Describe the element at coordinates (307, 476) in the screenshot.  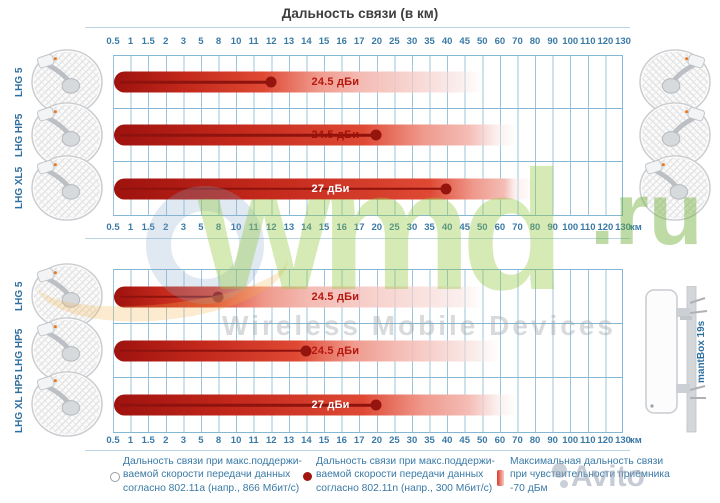
I see `legend-marker-circle-filled-icon` at that location.